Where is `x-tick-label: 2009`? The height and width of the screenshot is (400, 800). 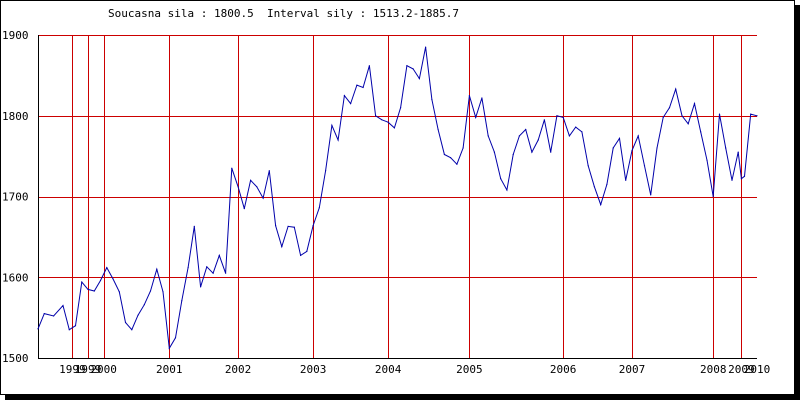 x-tick-label: 2009 is located at coordinates (741, 369).